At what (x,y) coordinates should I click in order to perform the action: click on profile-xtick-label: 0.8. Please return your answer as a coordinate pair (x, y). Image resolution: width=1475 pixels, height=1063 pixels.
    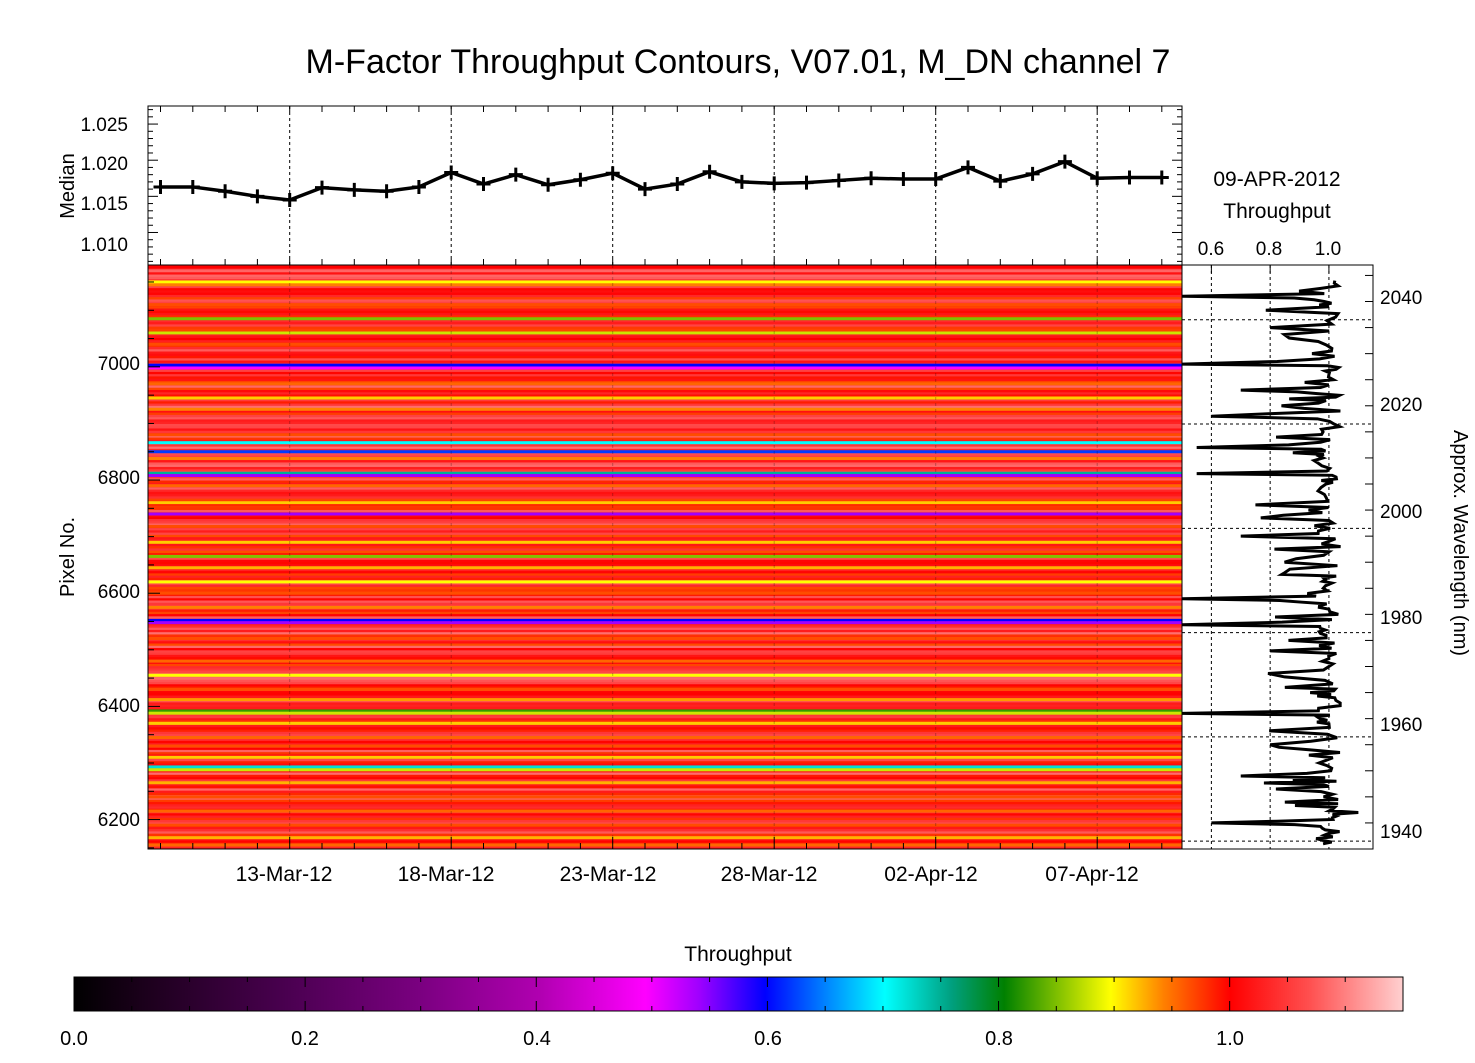
    Looking at the image, I should click on (1269, 249).